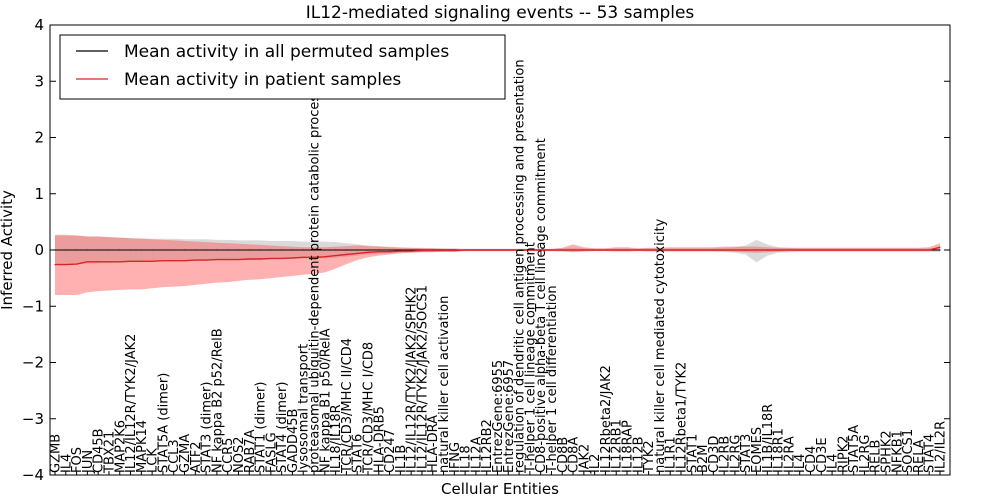 The image size is (1000, 500). I want to click on x-tick-label: ATF2, so click(196, 457).